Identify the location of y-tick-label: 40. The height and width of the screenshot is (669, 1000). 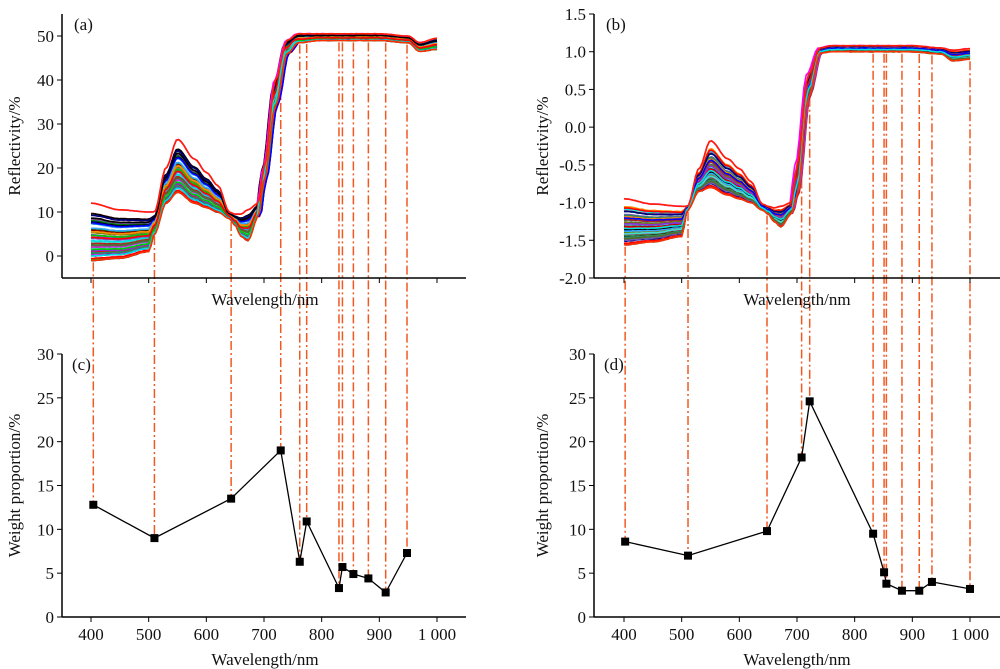
(45, 80).